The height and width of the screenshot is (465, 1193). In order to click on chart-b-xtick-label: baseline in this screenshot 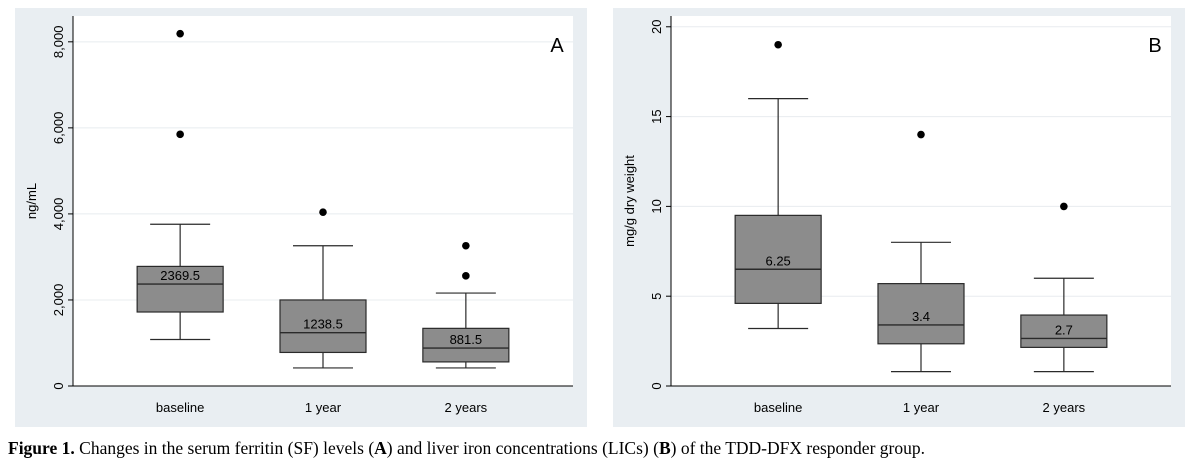, I will do `click(778, 407)`.